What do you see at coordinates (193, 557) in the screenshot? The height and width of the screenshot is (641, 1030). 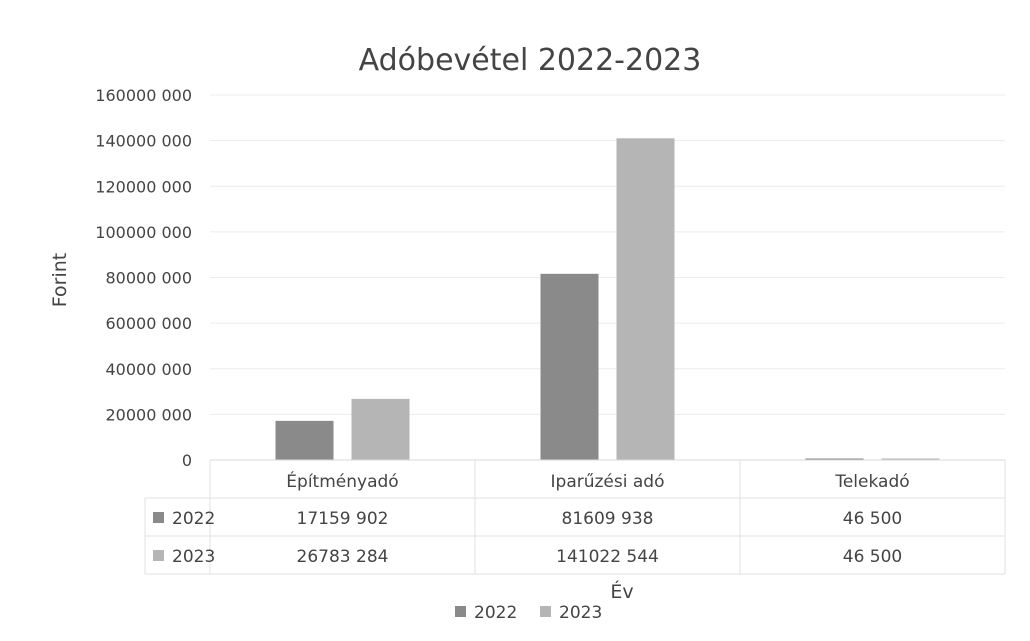 I see `table-series-name: 2023` at bounding box center [193, 557].